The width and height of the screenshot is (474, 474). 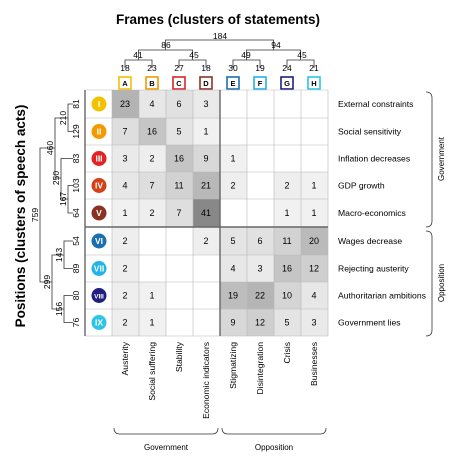 I want to click on col-label-economic-indicators: Economic indicators, so click(x=206, y=380).